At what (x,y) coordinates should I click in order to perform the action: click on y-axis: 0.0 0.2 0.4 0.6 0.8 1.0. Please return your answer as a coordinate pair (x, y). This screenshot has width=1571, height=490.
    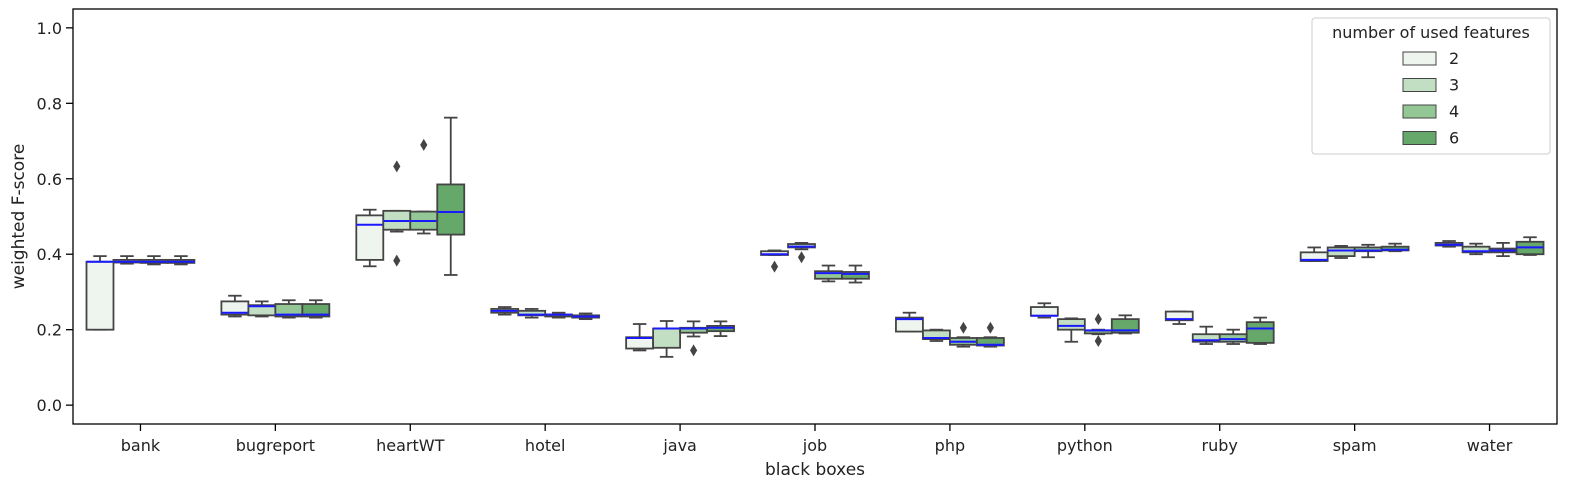
    Looking at the image, I should click on (55, 217).